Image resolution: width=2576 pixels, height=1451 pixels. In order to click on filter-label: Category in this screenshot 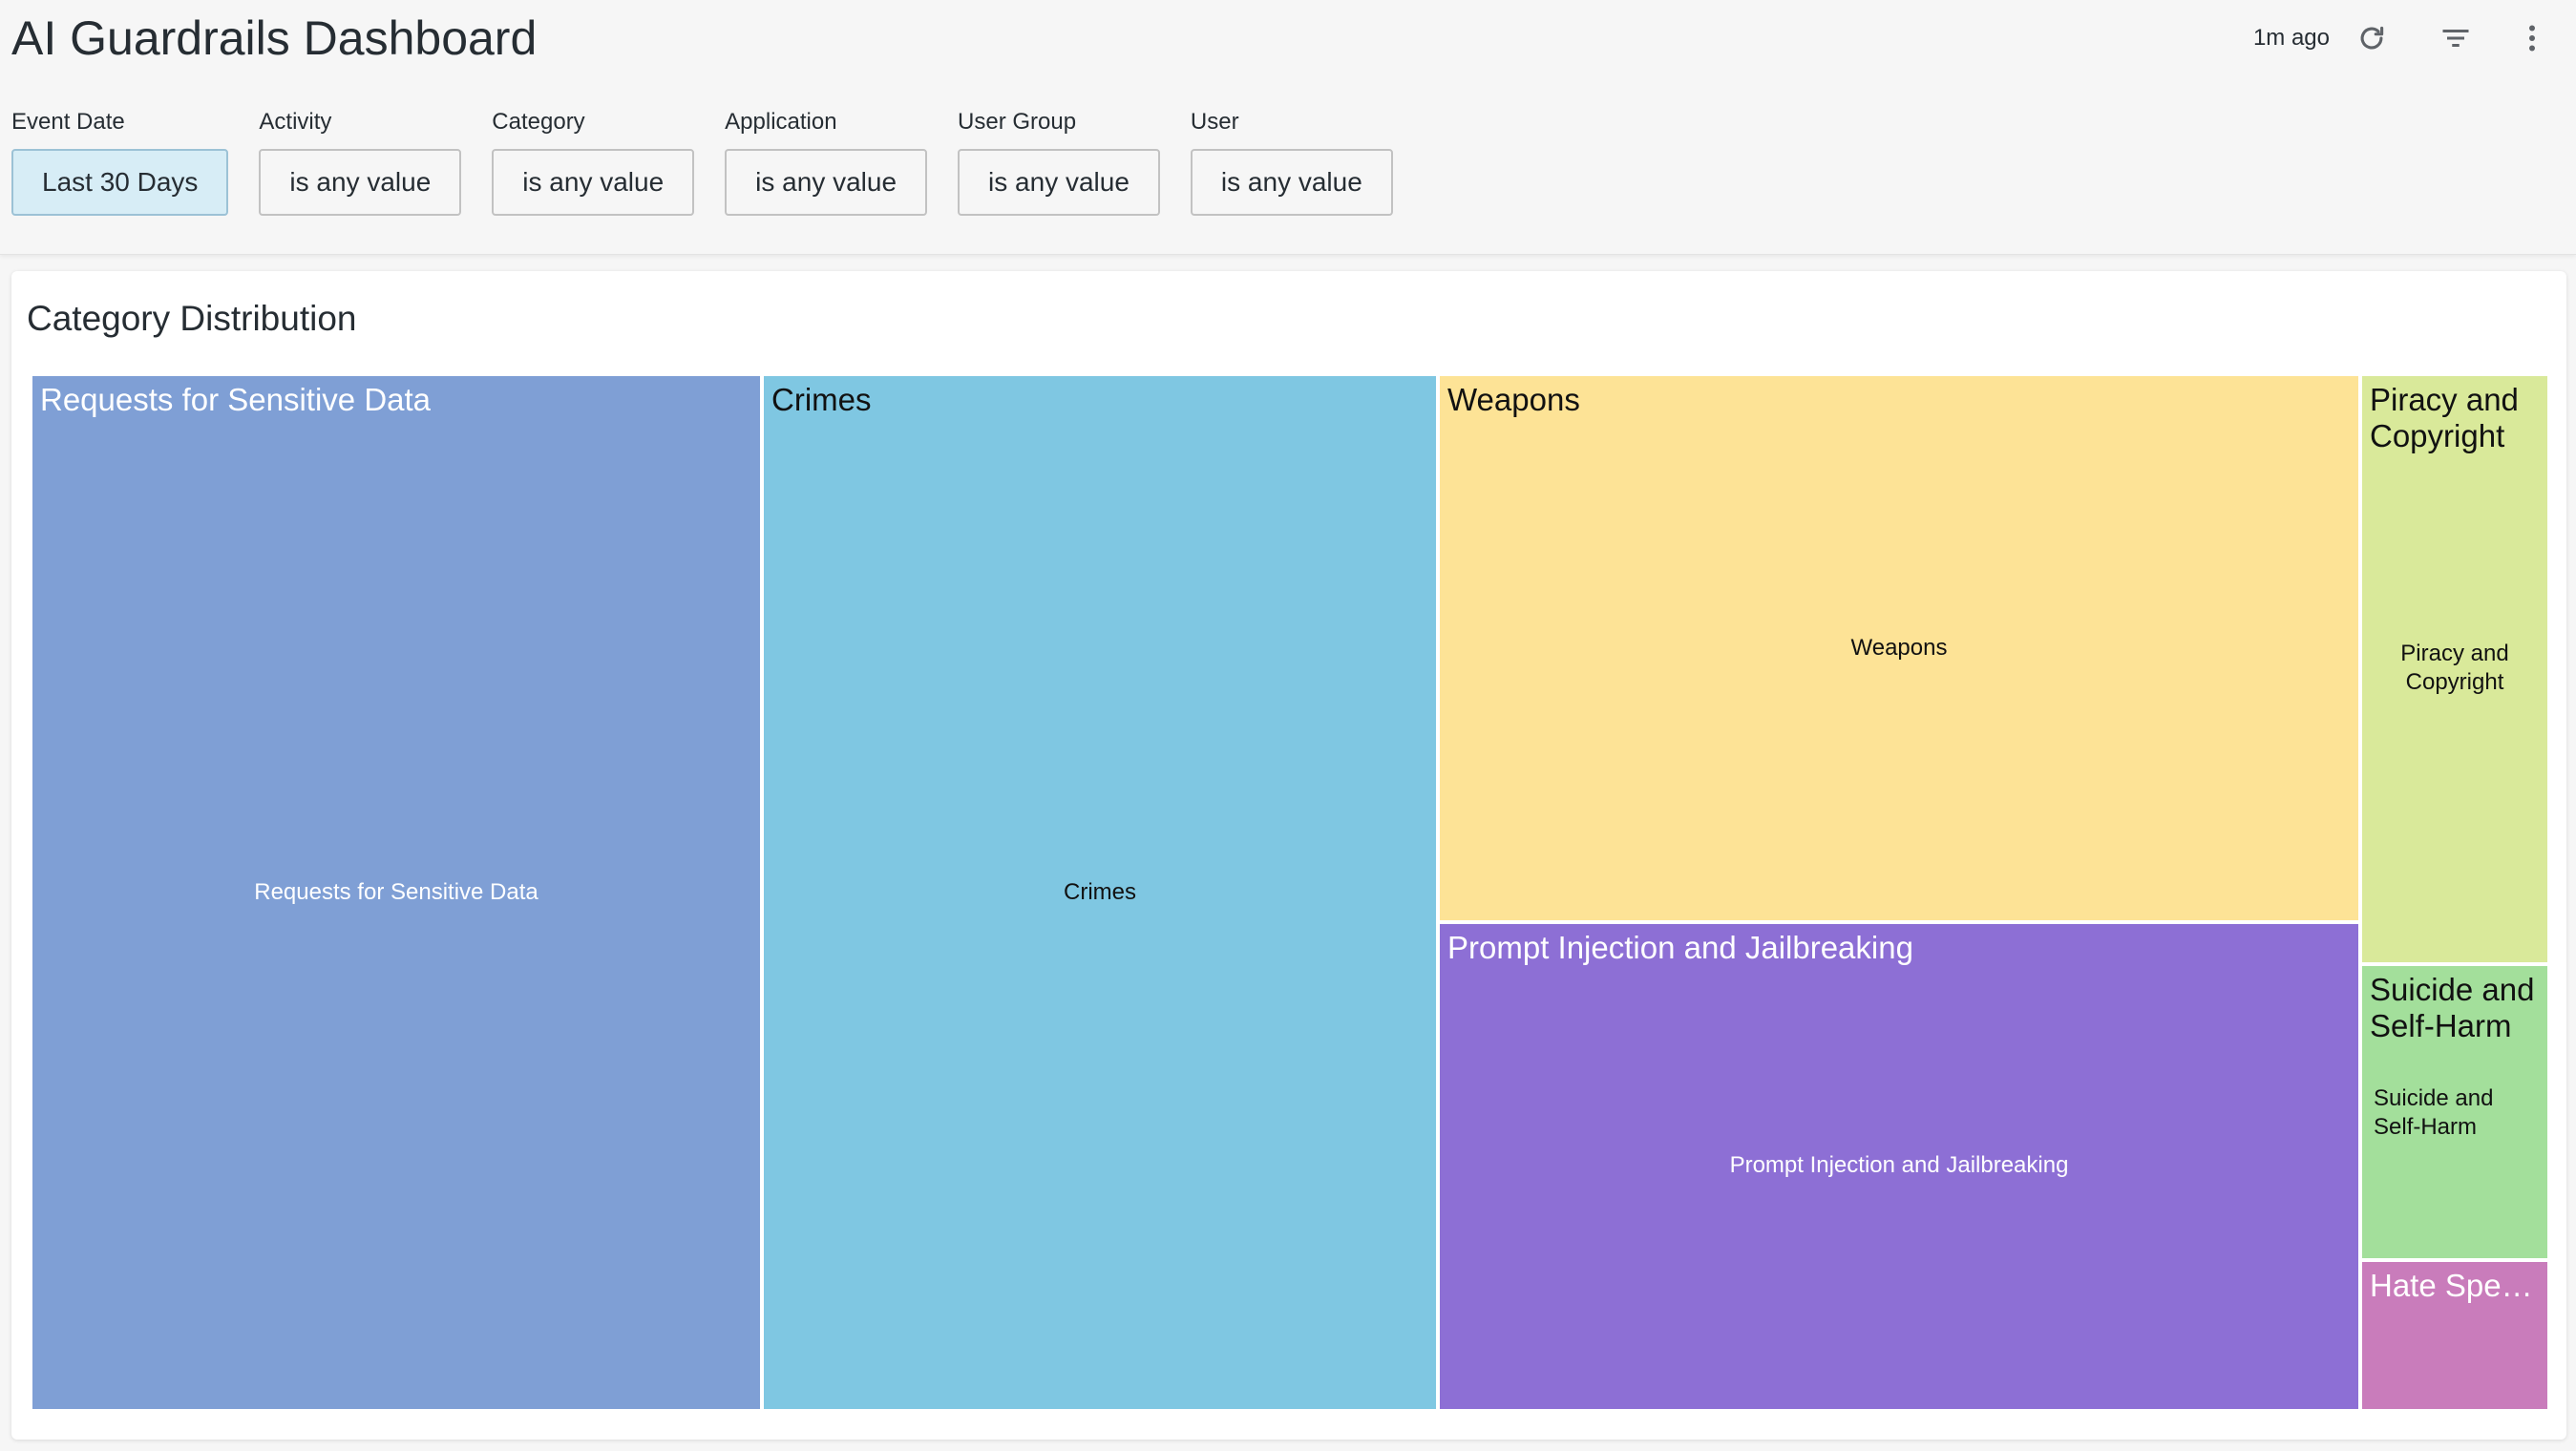, I will do `click(538, 122)`.